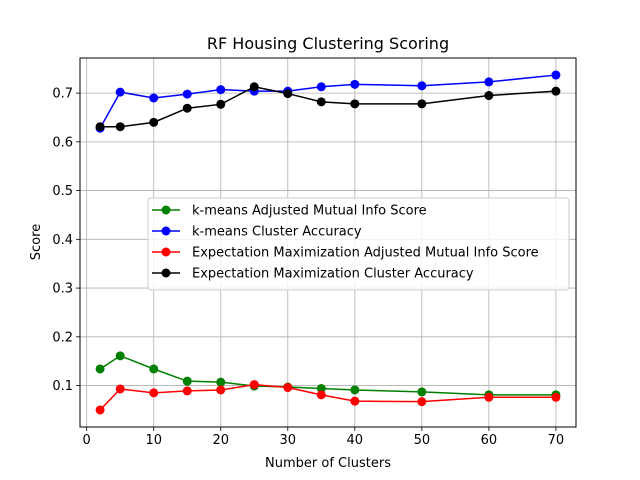 Image resolution: width=640 pixels, height=480 pixels. I want to click on y-tick-label: 0.7, so click(62, 94).